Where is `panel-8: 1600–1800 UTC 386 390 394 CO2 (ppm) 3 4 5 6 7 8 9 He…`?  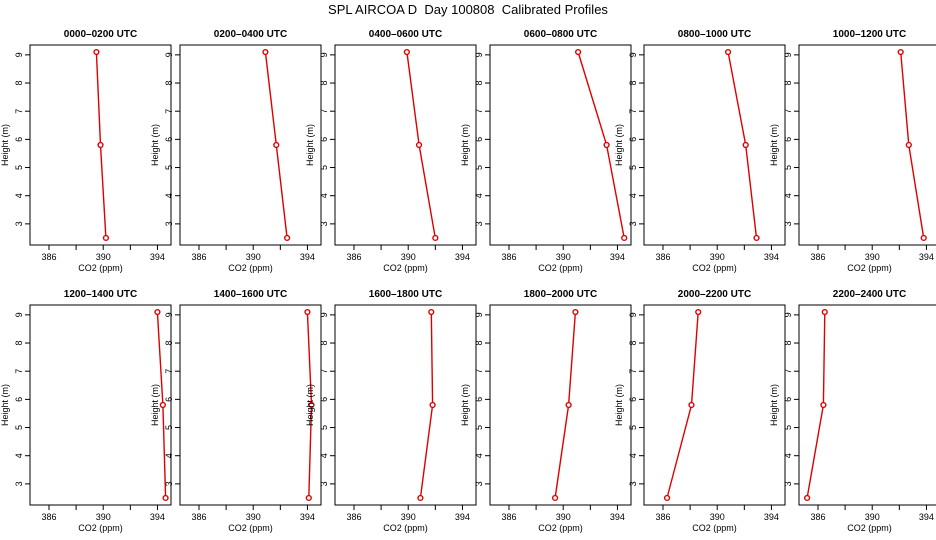
panel-8: 1600–1800 UTC 386 390 394 CO2 (ppm) 3 4 5 6 7 8 9 He… is located at coordinates (391, 411).